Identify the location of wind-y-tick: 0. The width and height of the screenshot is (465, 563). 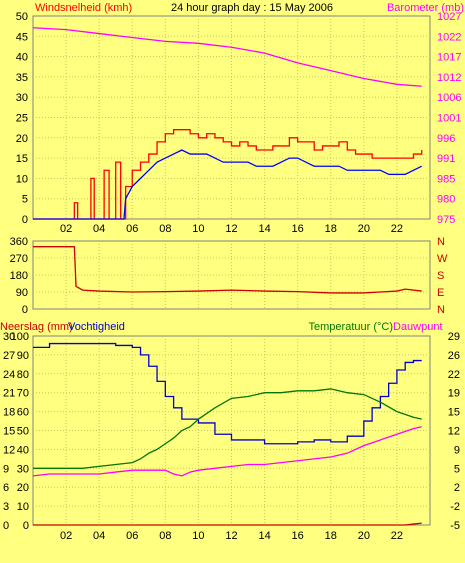
(25, 220).